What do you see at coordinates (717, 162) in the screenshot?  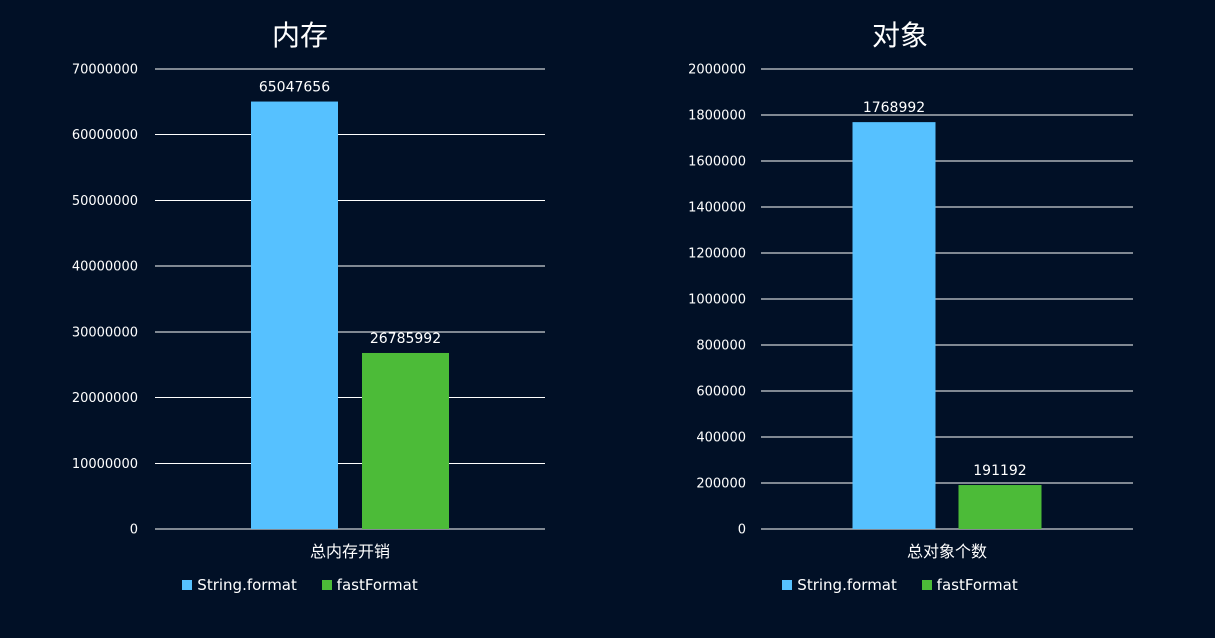 I see `y-tick-label: 1600000` at bounding box center [717, 162].